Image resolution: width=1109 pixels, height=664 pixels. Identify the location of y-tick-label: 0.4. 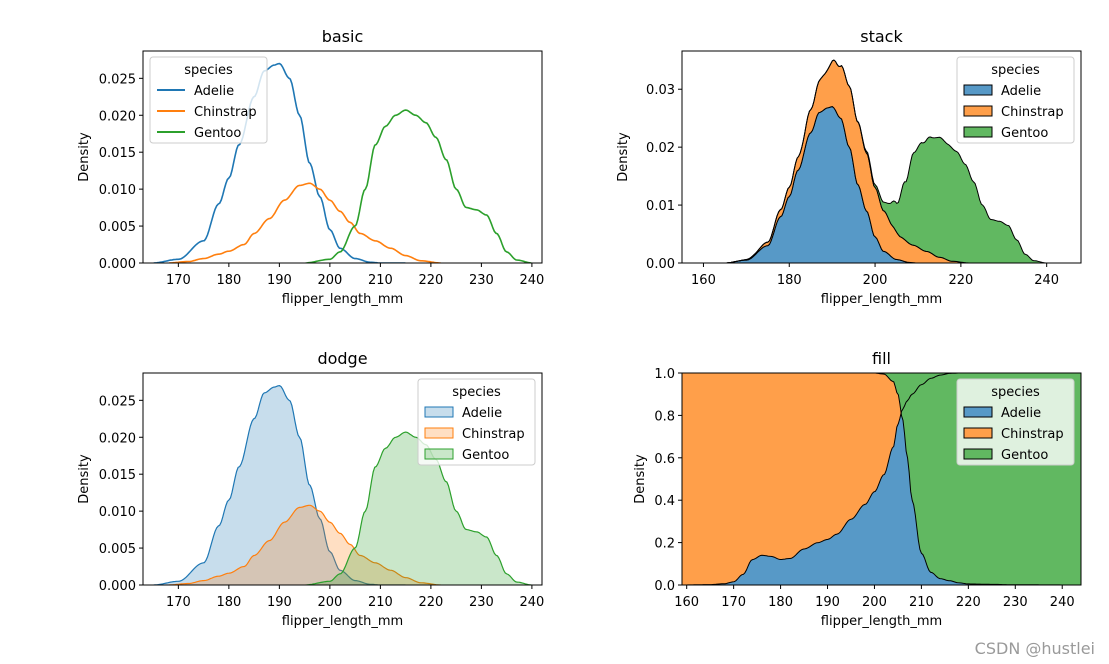
(664, 501).